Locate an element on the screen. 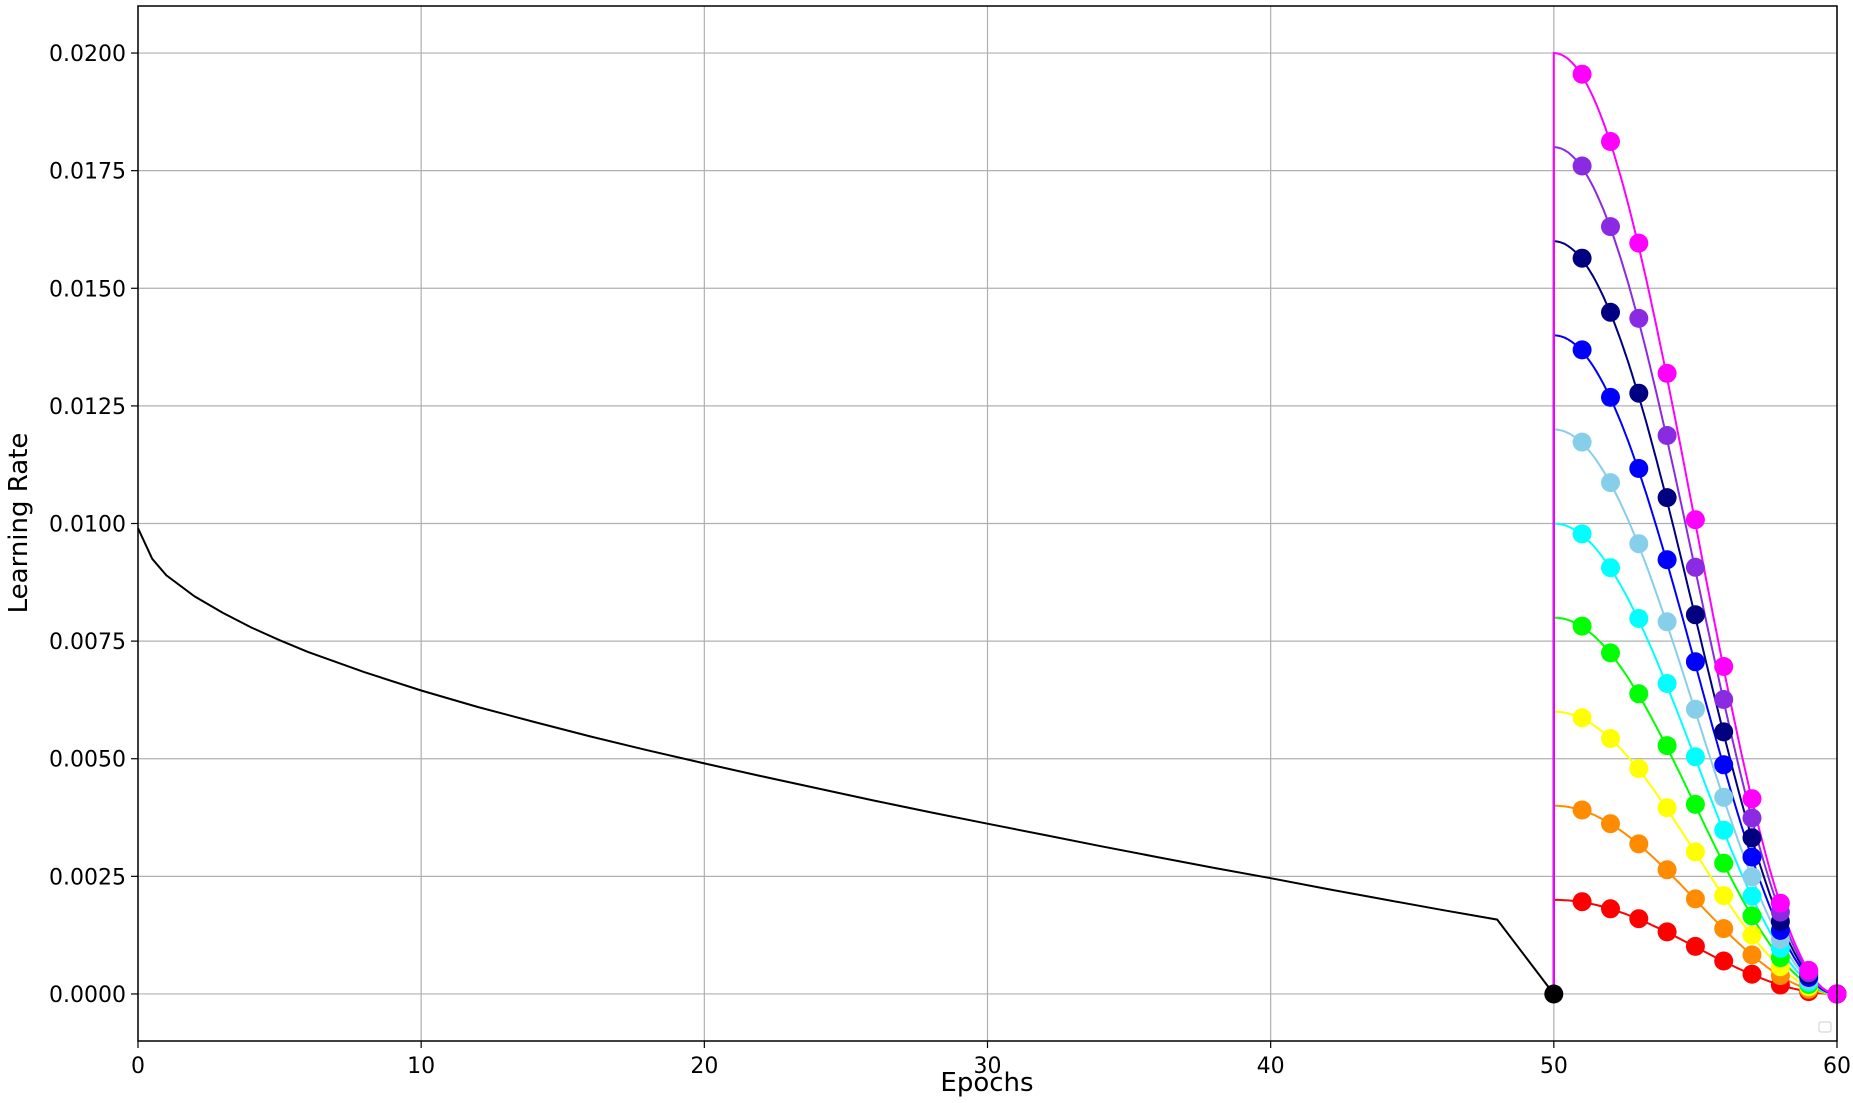 This screenshot has width=1853, height=1103. x-tick-label: 40 is located at coordinates (1271, 1066).